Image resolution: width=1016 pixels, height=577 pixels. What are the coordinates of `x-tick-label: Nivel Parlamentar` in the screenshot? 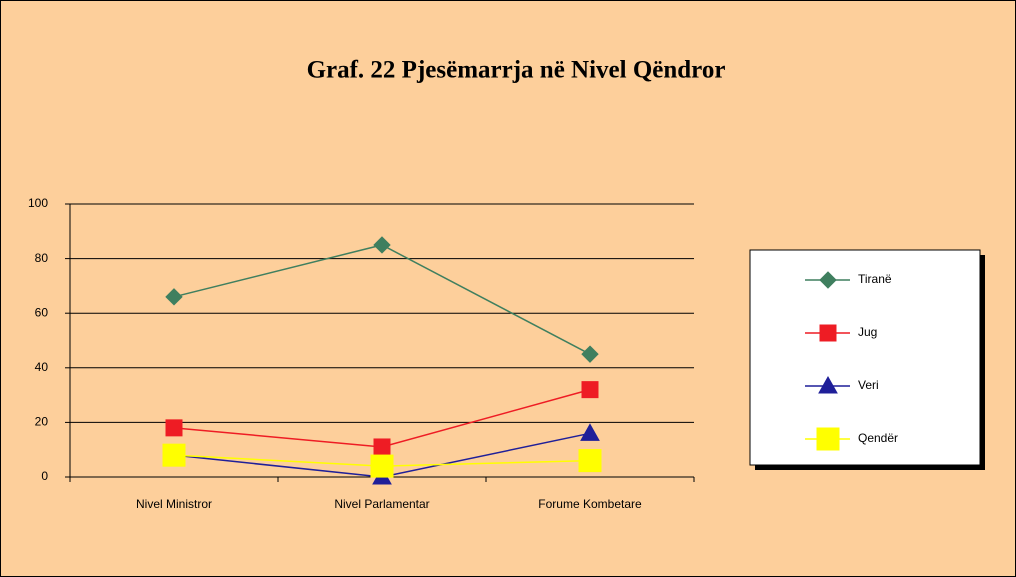 It's located at (381, 504).